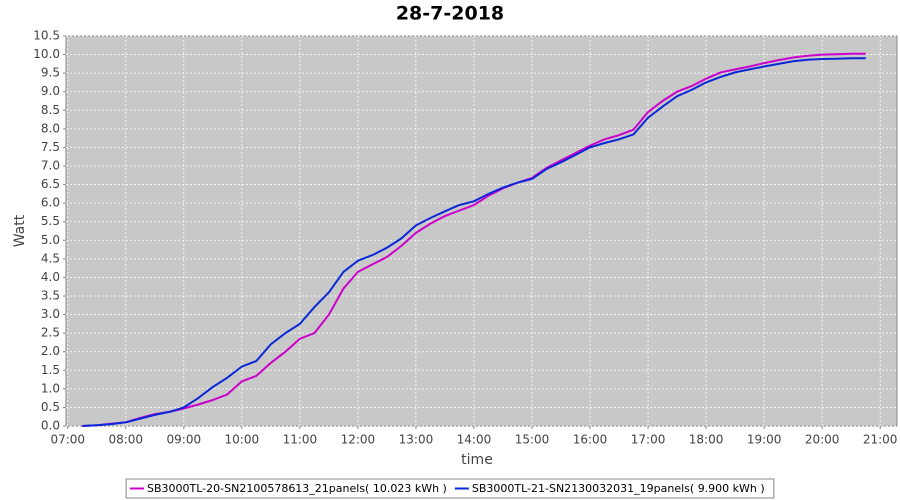  Describe the element at coordinates (125, 440) in the screenshot. I see `x-tick-label: 08:00` at that location.